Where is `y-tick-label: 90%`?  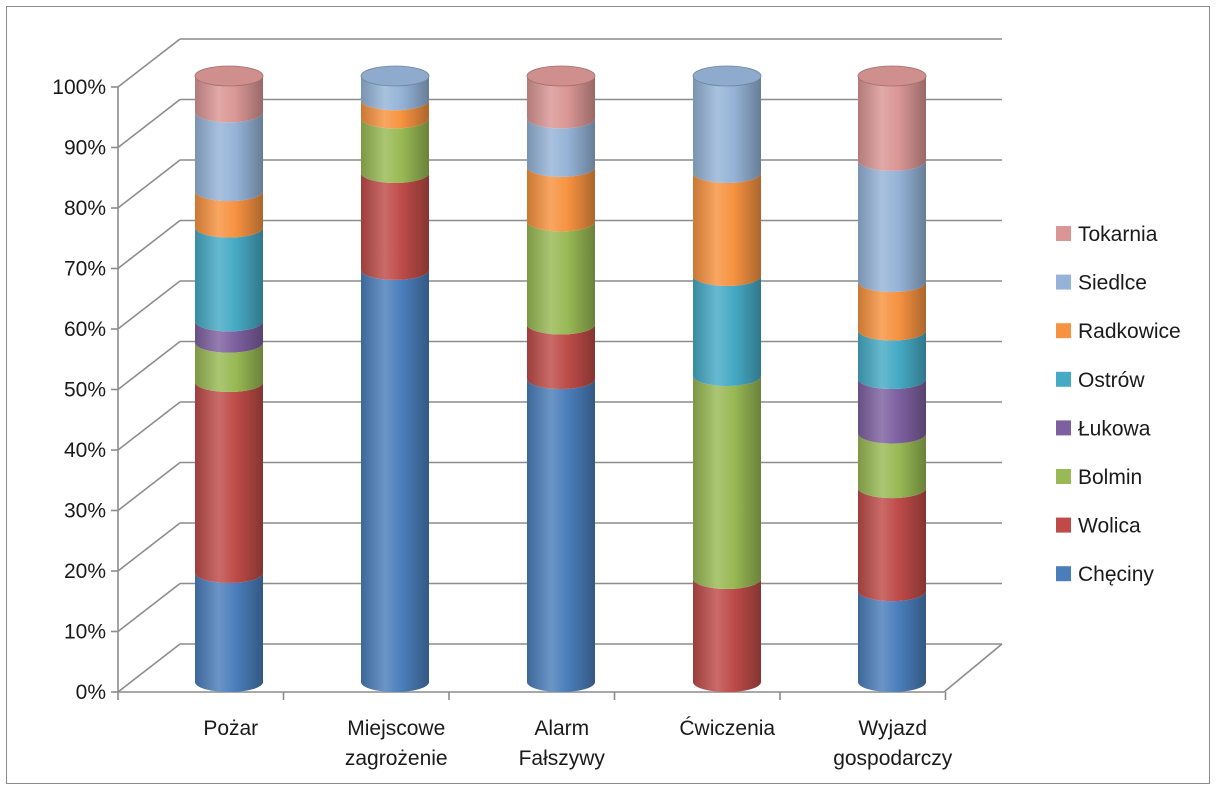
y-tick-label: 90% is located at coordinates (85, 148).